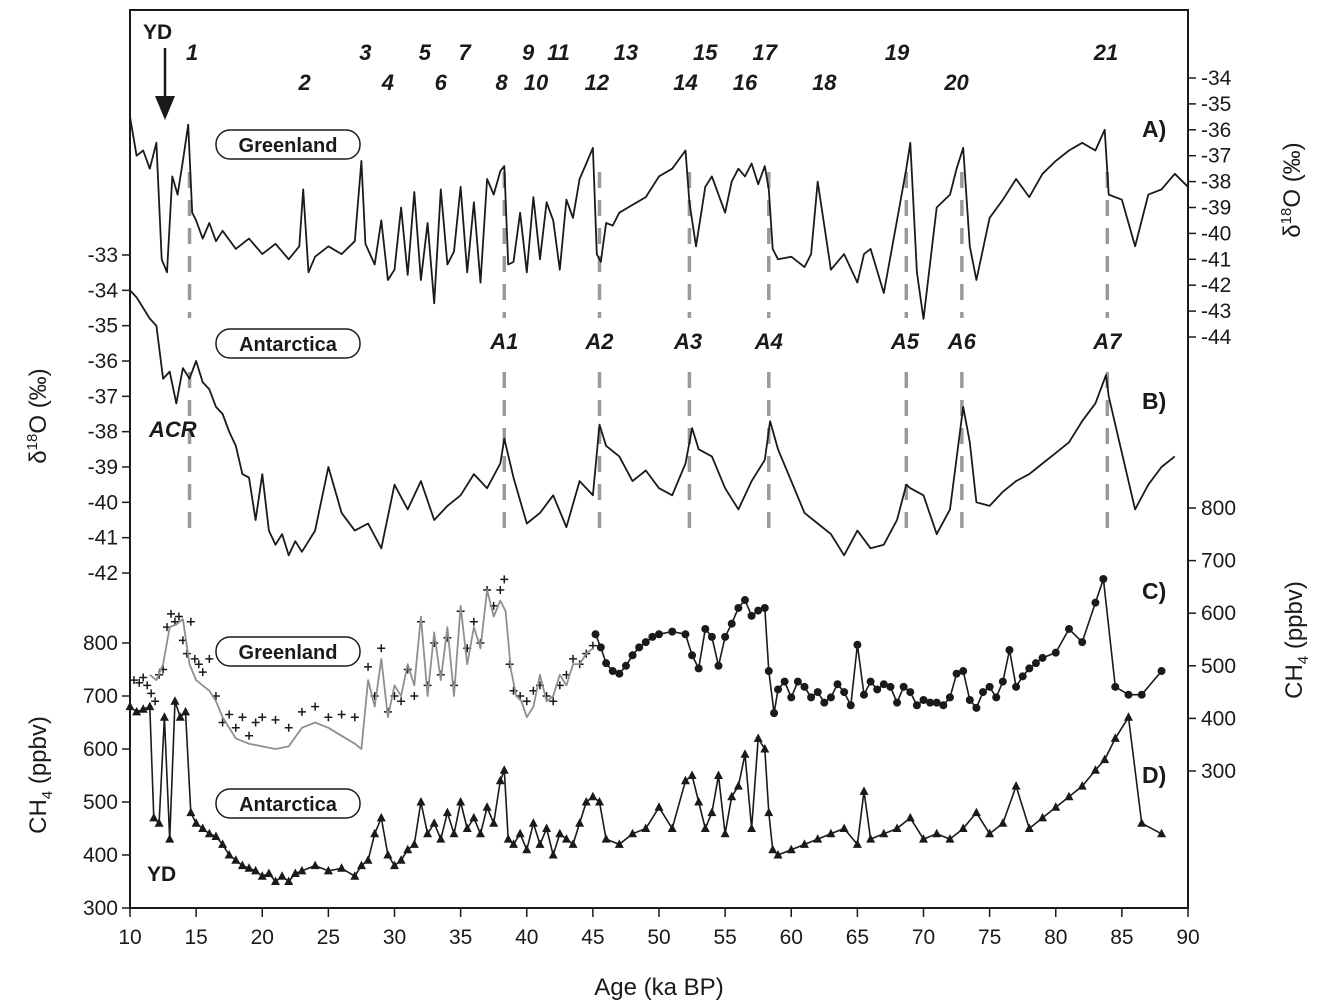 Image resolution: width=1326 pixels, height=1004 pixels. Describe the element at coordinates (165, 108) in the screenshot. I see `yd-arrow-head` at that location.